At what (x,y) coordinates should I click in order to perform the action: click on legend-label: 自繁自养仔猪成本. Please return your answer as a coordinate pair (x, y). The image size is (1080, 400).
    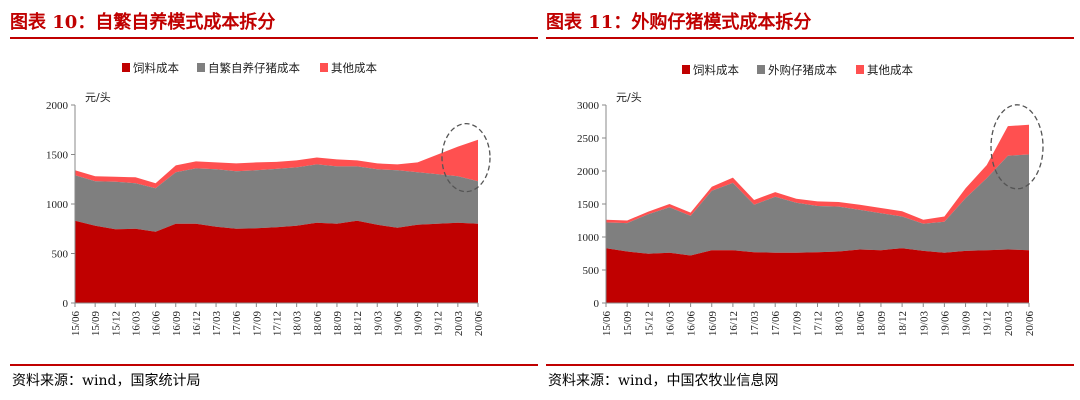
    Looking at the image, I should click on (254, 68).